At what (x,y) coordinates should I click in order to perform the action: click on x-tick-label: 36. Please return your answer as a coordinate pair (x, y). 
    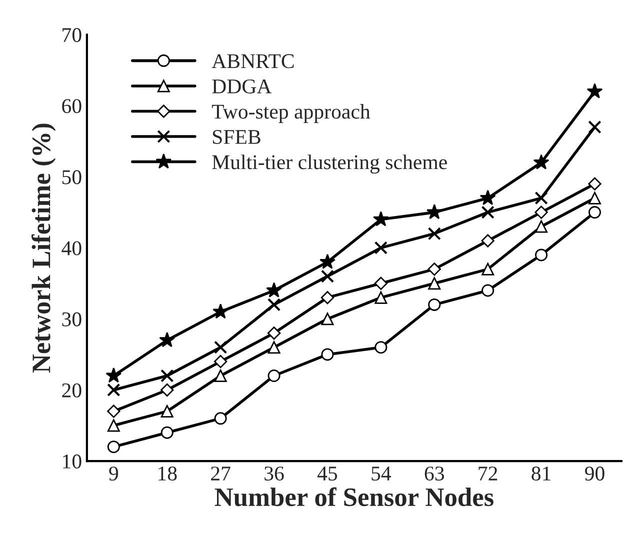
    Looking at the image, I should click on (274, 473).